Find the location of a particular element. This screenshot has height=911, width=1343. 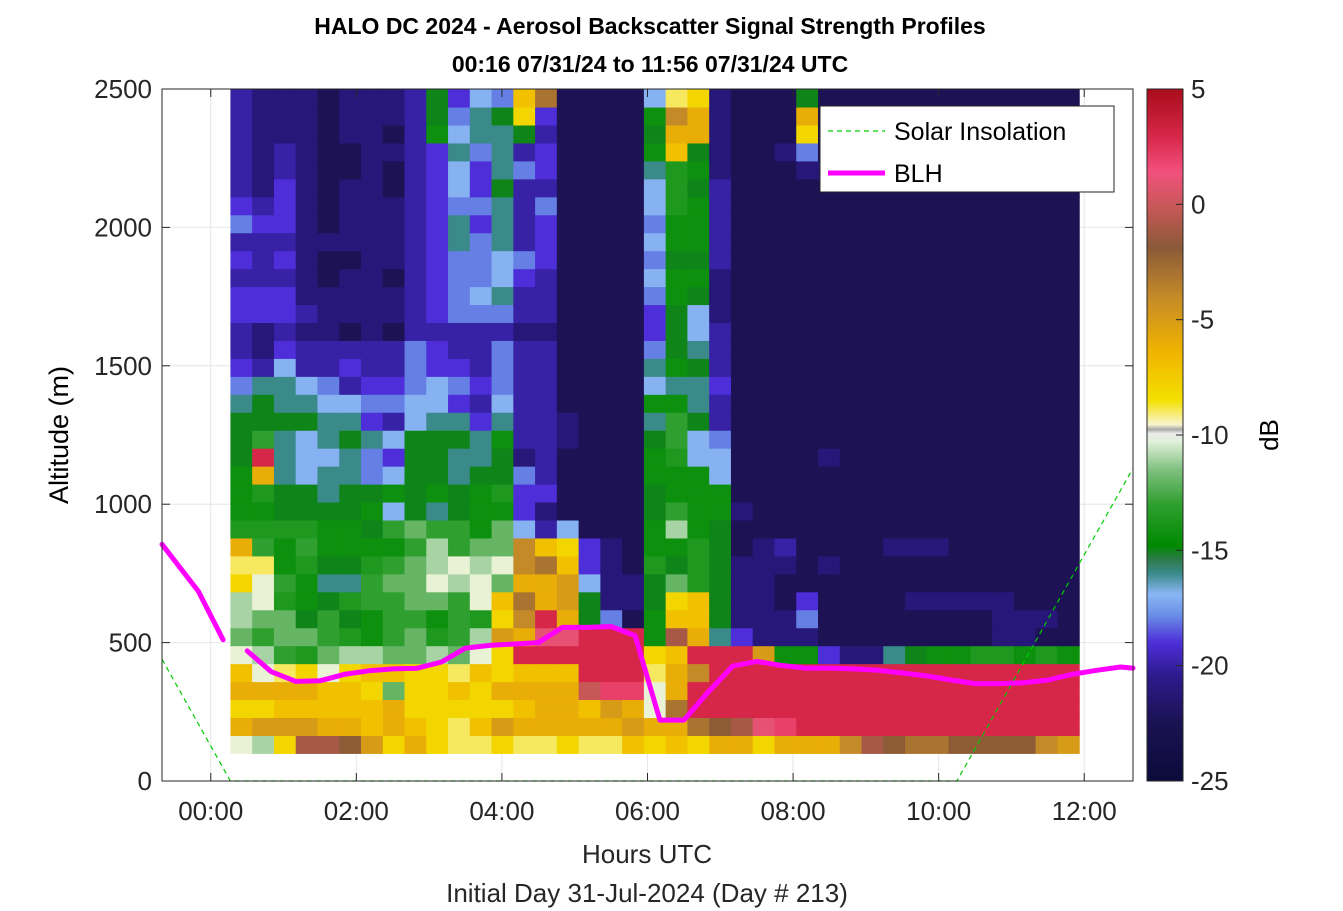

colorbar-tick-label: 0 is located at coordinates (1198, 204).